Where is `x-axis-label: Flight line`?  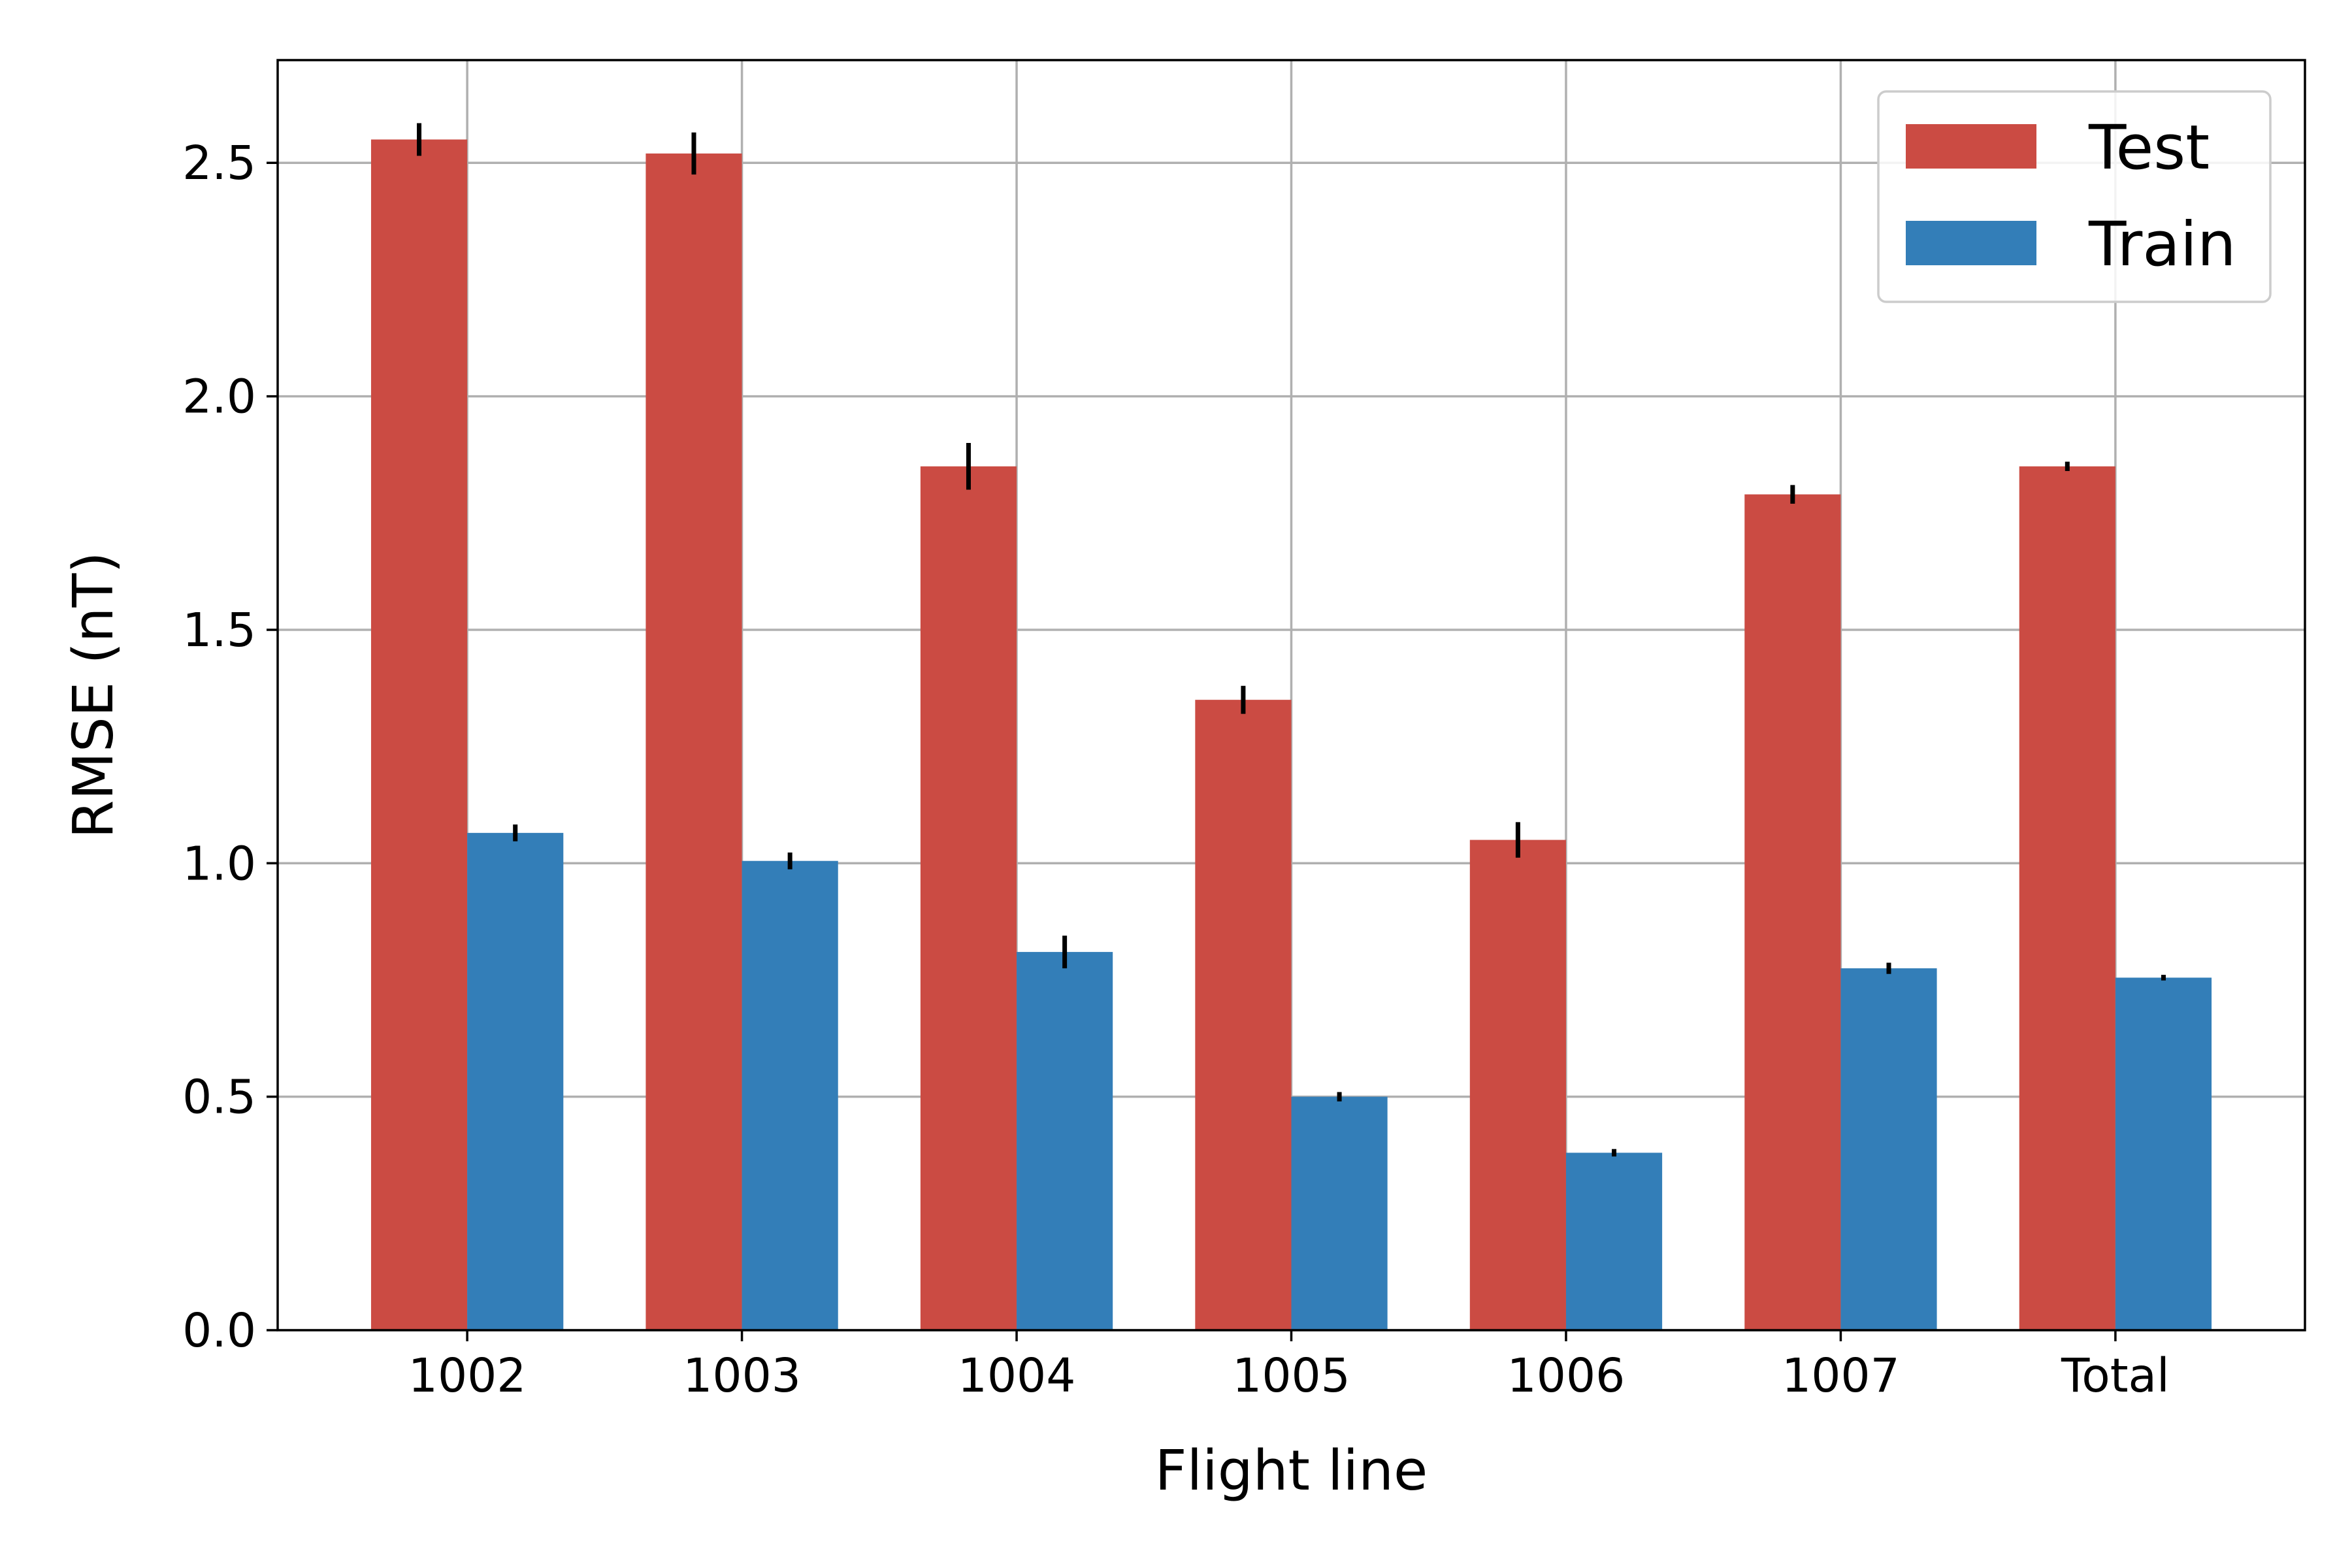
x-axis-label: Flight line is located at coordinates (1291, 1471).